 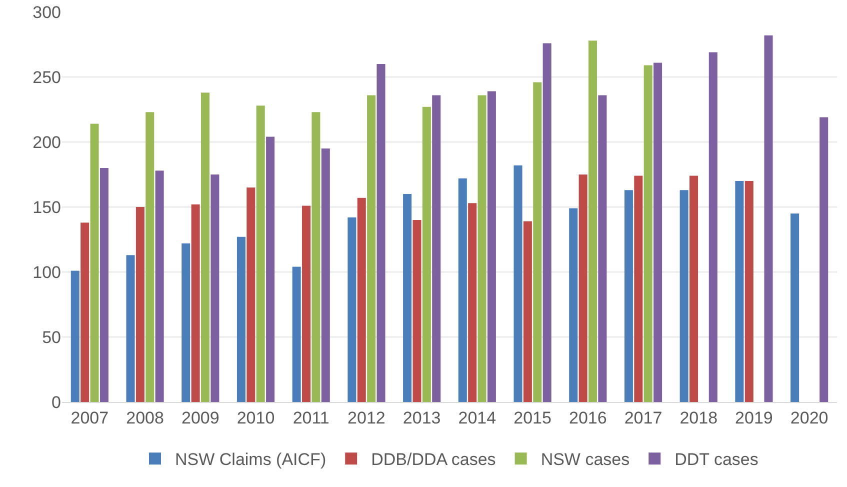 What do you see at coordinates (587, 418) in the screenshot?
I see `x-tick-label: 2016` at bounding box center [587, 418].